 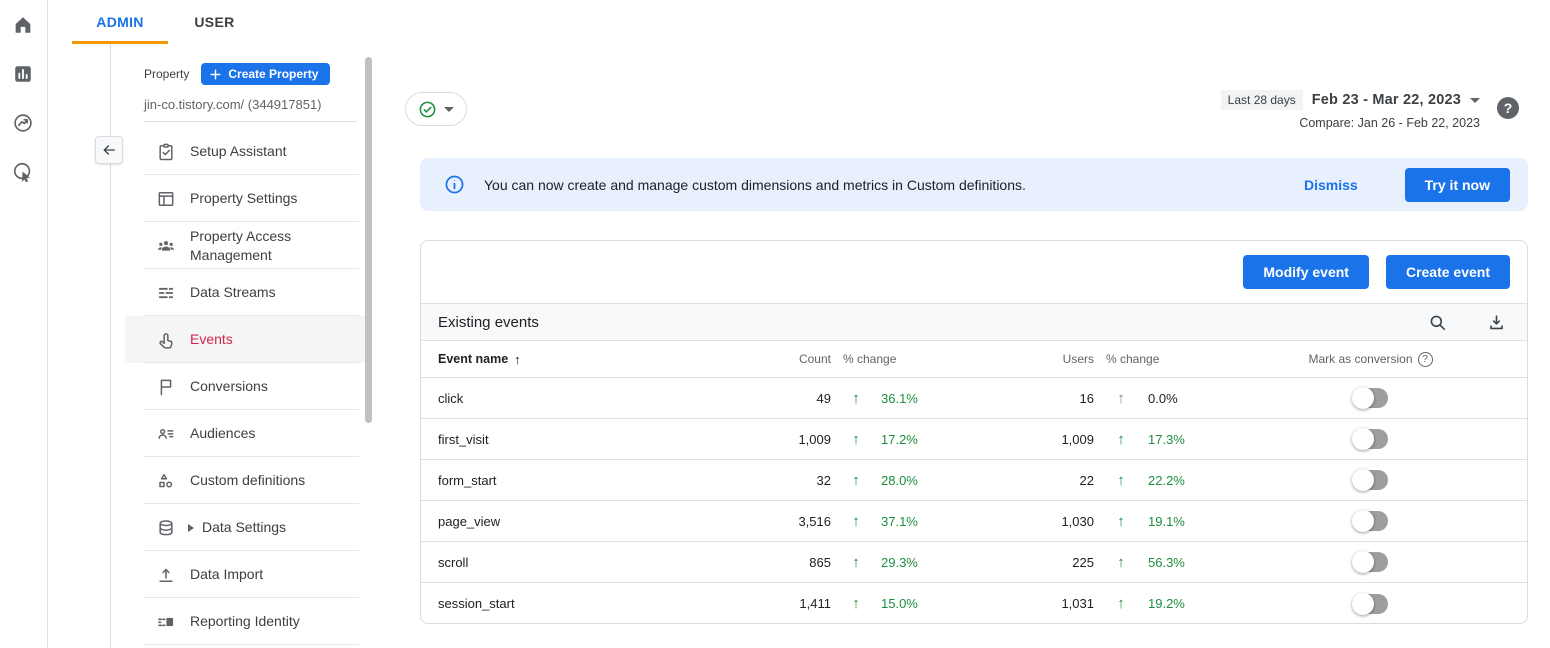 What do you see at coordinates (211, 339) in the screenshot?
I see `sidebar-item-label: Events` at bounding box center [211, 339].